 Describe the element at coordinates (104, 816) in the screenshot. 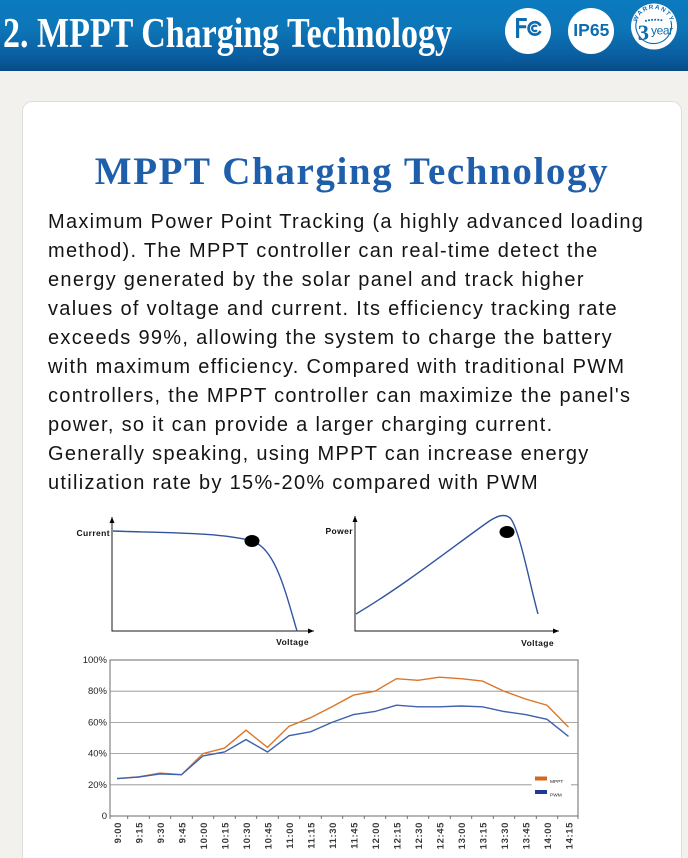

I see `svg-text: 0` at that location.